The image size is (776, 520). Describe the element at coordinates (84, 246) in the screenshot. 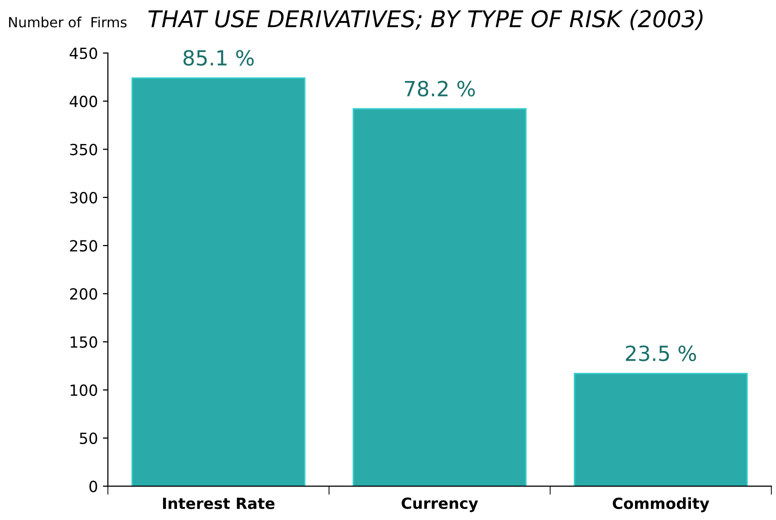

I see `y-tick-label: 250` at that location.